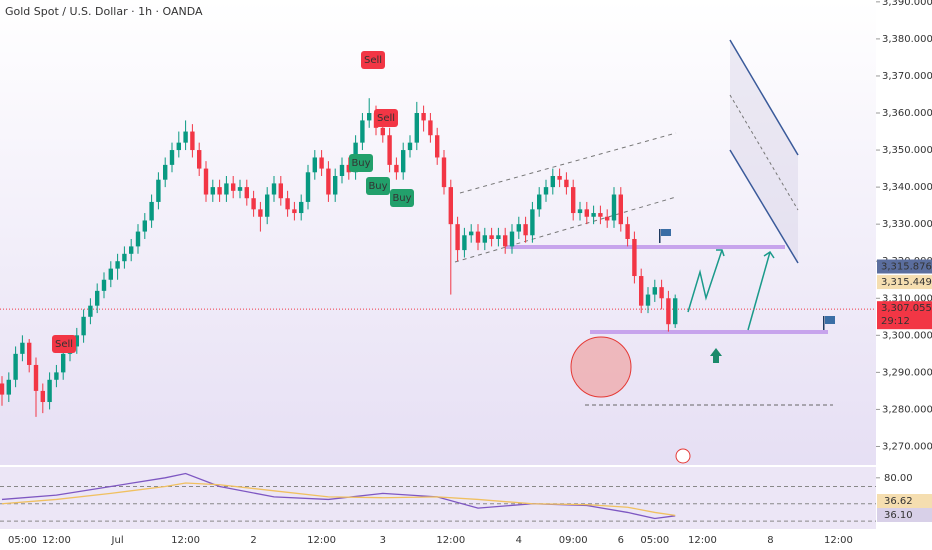 This screenshot has height=550, width=932. Describe the element at coordinates (383, 540) in the screenshot. I see `x-tick-label: 3` at that location.